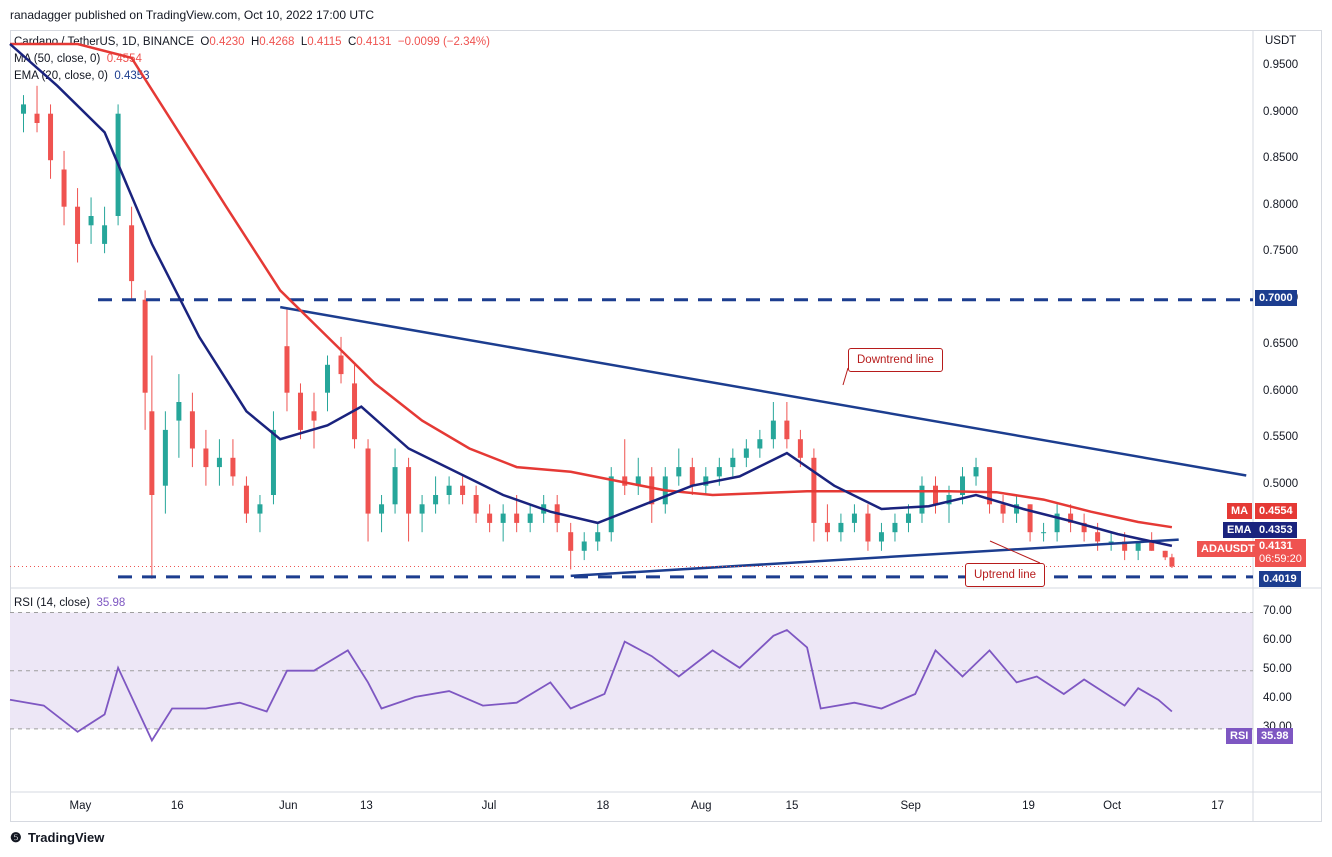  Describe the element at coordinates (374, 42) in the screenshot. I see `ohlc-close: 0.4131` at that location.